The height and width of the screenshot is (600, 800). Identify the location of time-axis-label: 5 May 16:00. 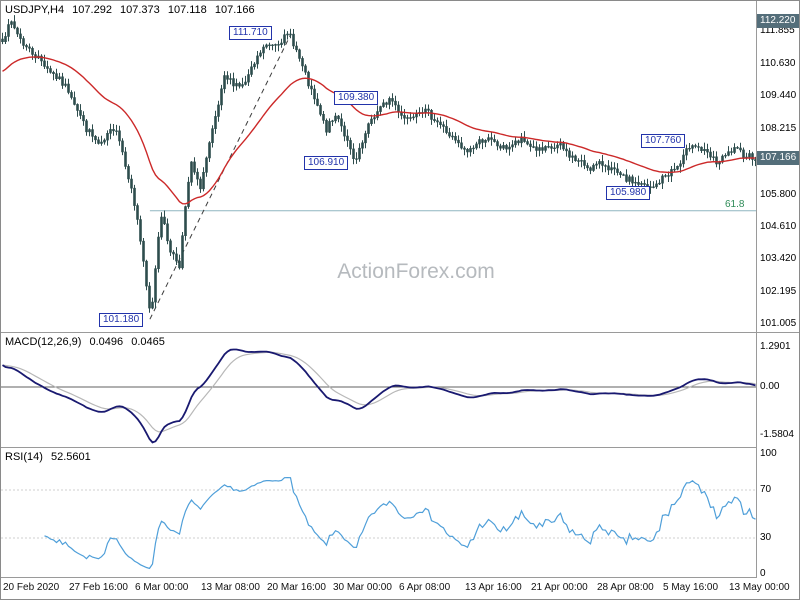
(691, 587).